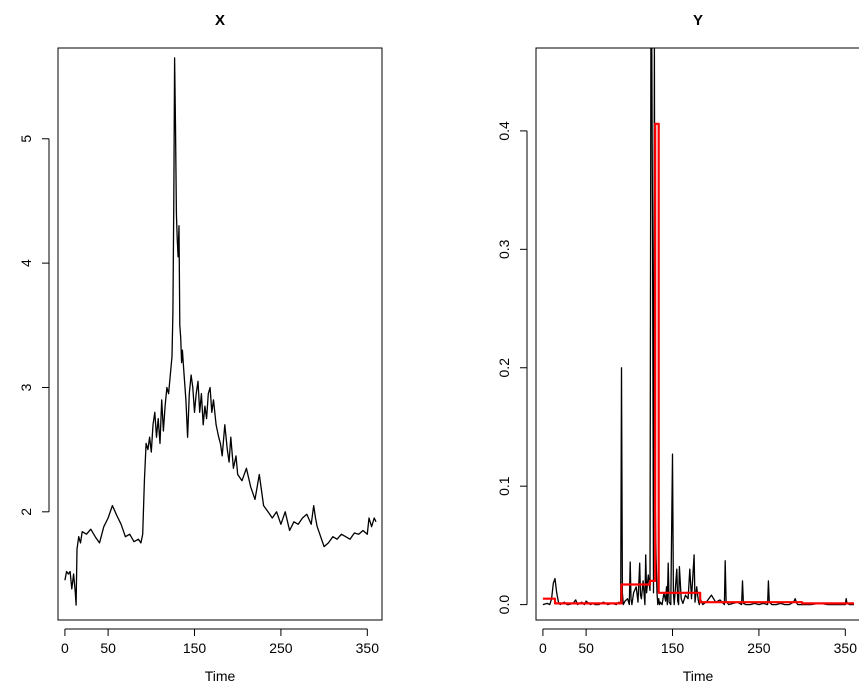  I want to click on y-tick-label: 5, so click(26, 139).